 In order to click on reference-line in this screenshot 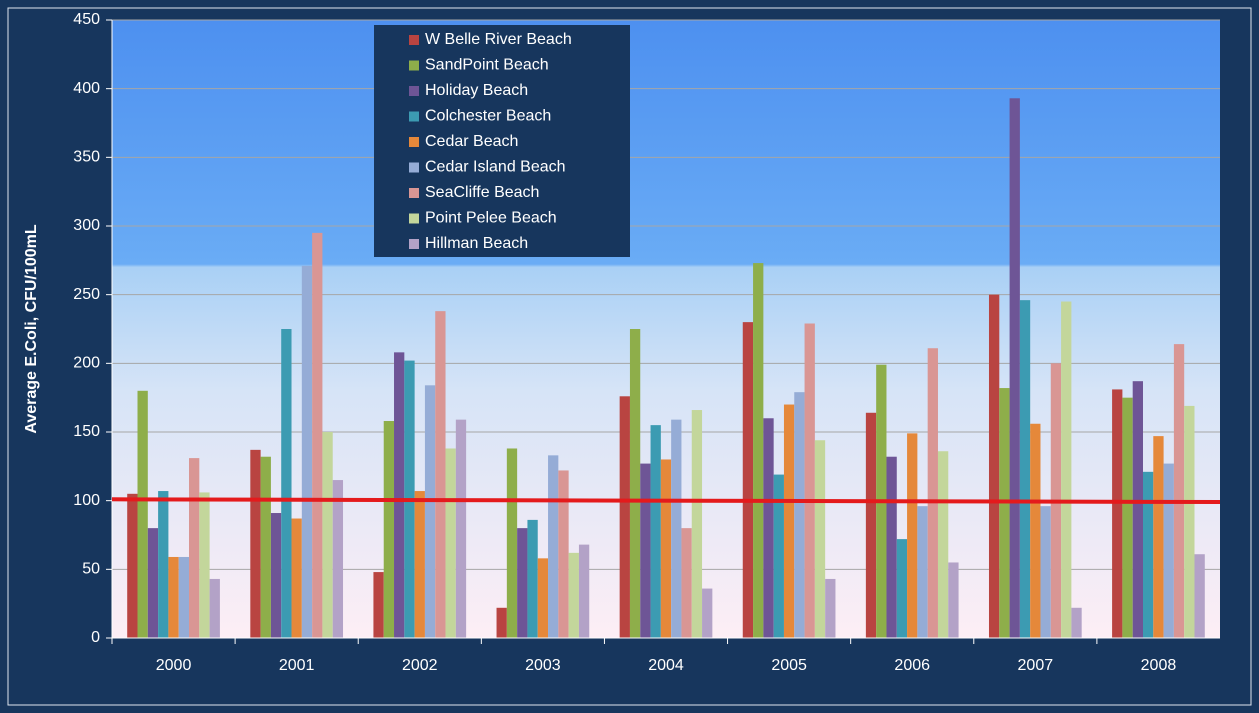, I will do `click(666, 501)`.